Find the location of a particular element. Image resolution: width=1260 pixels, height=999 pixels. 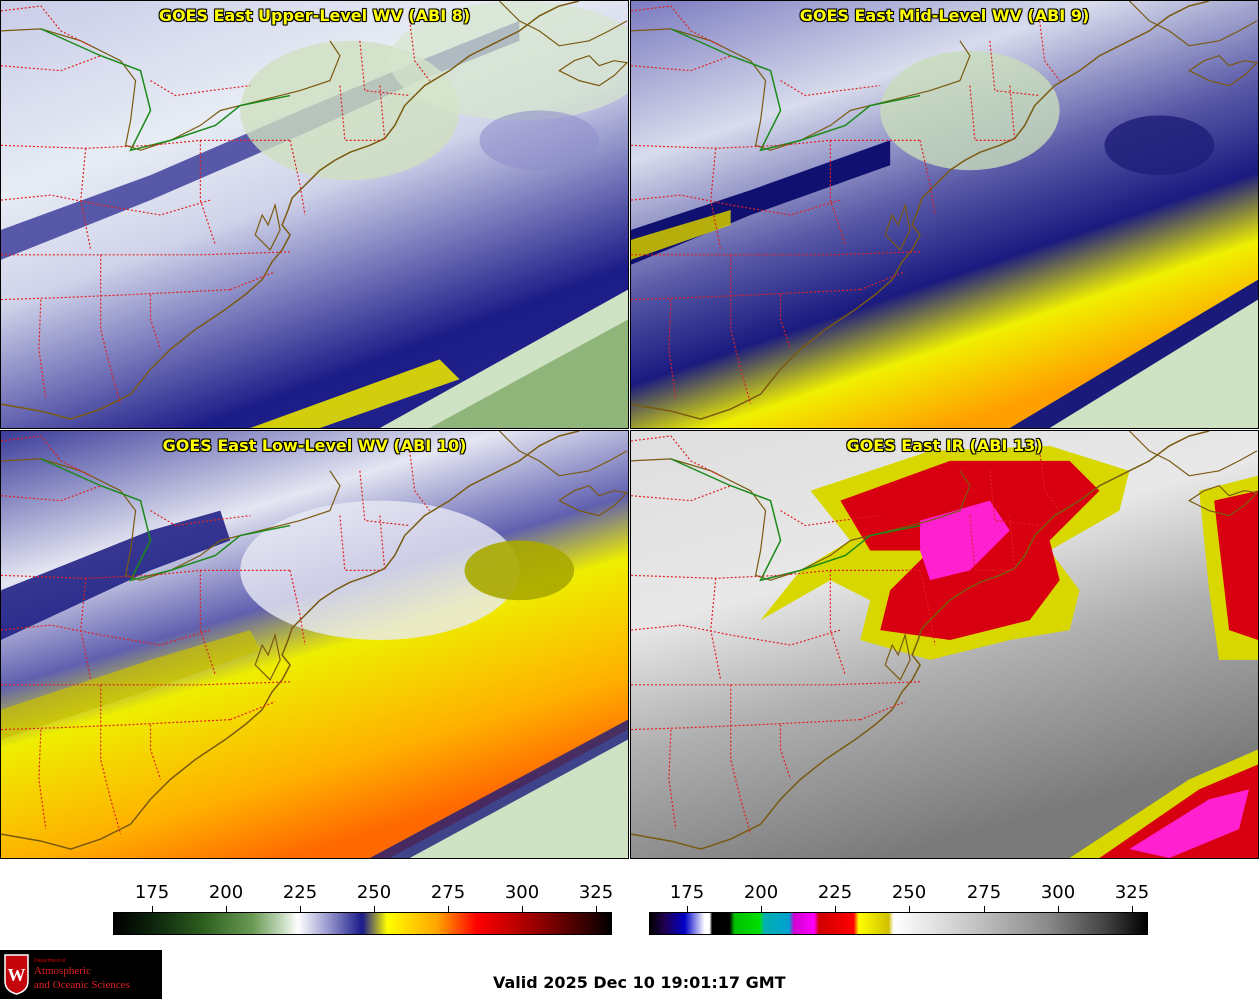

uw-crest-icon: W is located at coordinates (16, 974).